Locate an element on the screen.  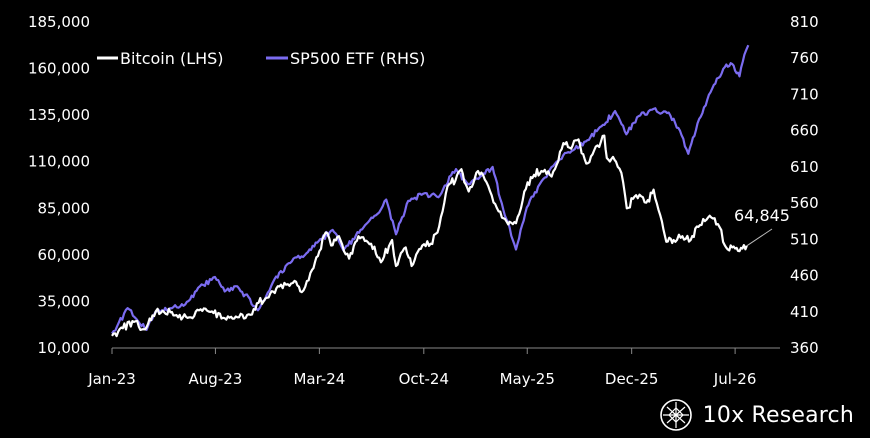
right-tick-label: 410 is located at coordinates (804, 312).